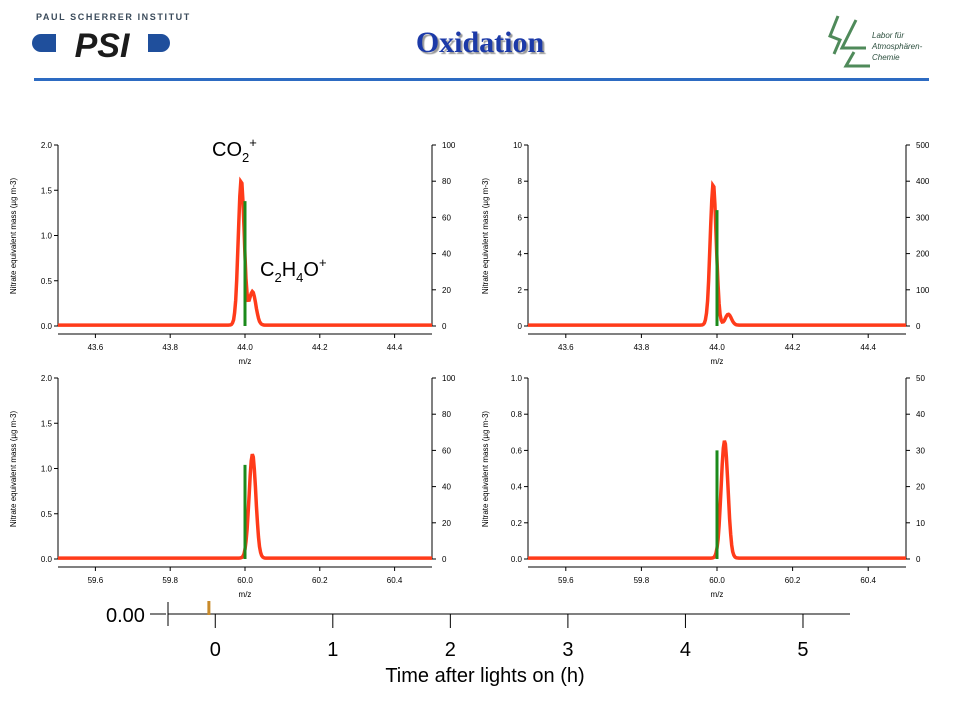 Image resolution: width=960 pixels, height=720 pixels. What do you see at coordinates (923, 145) in the screenshot?
I see `y2-tick-label: 500` at bounding box center [923, 145].